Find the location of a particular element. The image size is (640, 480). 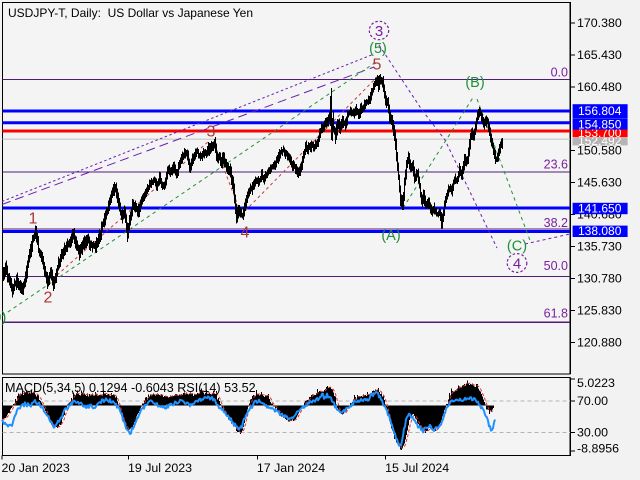

svg-text: 165.430 is located at coordinates (599, 55).